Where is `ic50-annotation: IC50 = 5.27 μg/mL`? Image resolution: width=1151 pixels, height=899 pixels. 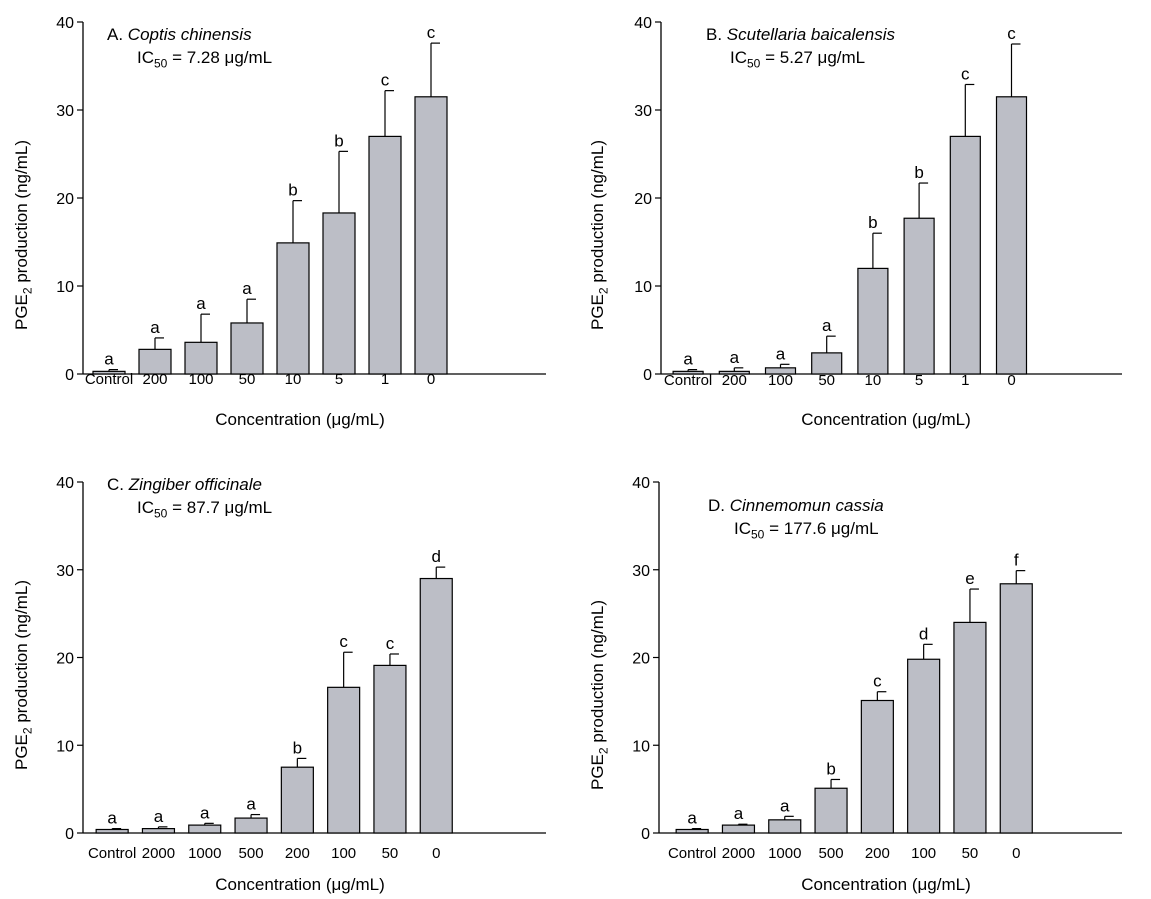 ic50-annotation: IC50 = 5.27 μg/mL is located at coordinates (798, 59).